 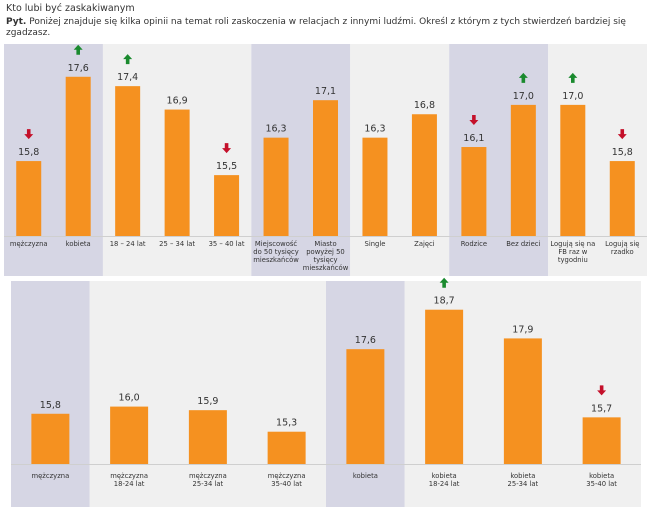 I want to click on category-label-4: 35 – 40 lat, so click(x=227, y=244).